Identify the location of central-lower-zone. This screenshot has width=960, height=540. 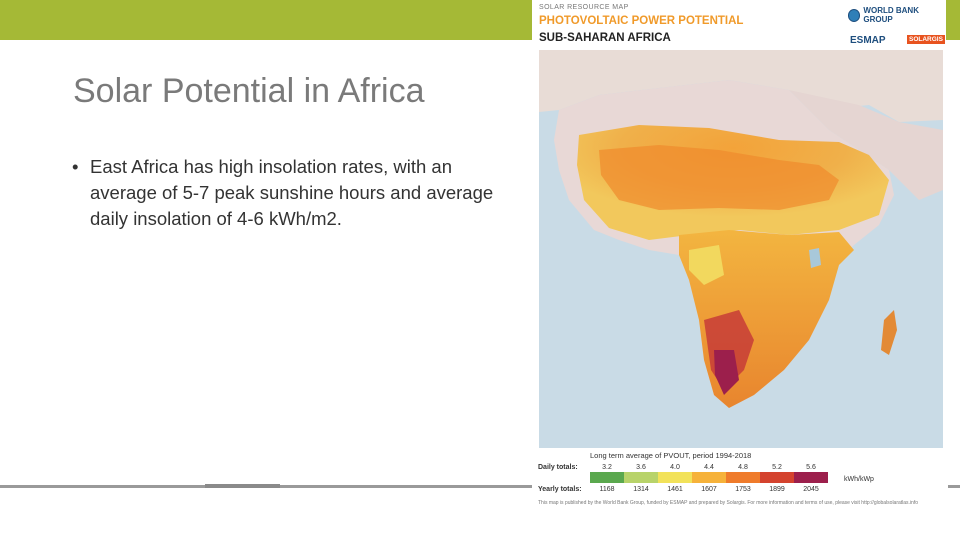
(706, 265).